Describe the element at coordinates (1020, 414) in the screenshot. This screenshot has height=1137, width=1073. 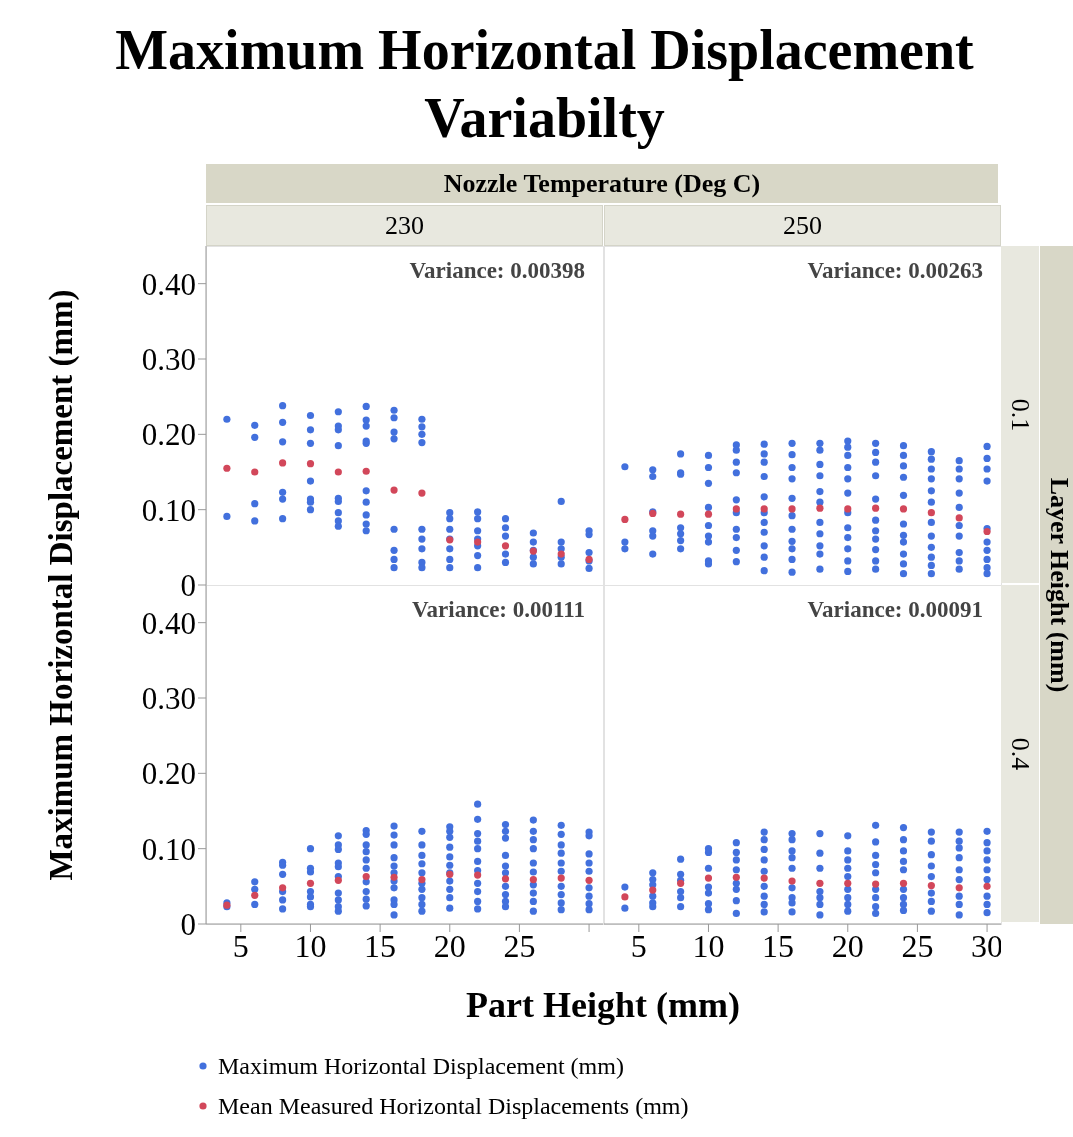
I see `text: 0.1` at that location.